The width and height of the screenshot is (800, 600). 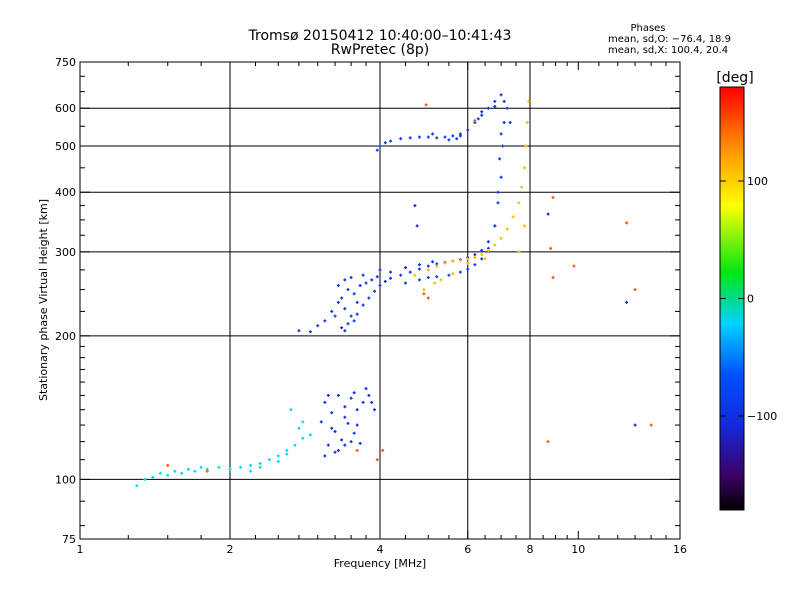 What do you see at coordinates (530, 549) in the screenshot?
I see `x-tick-label: 8` at bounding box center [530, 549].